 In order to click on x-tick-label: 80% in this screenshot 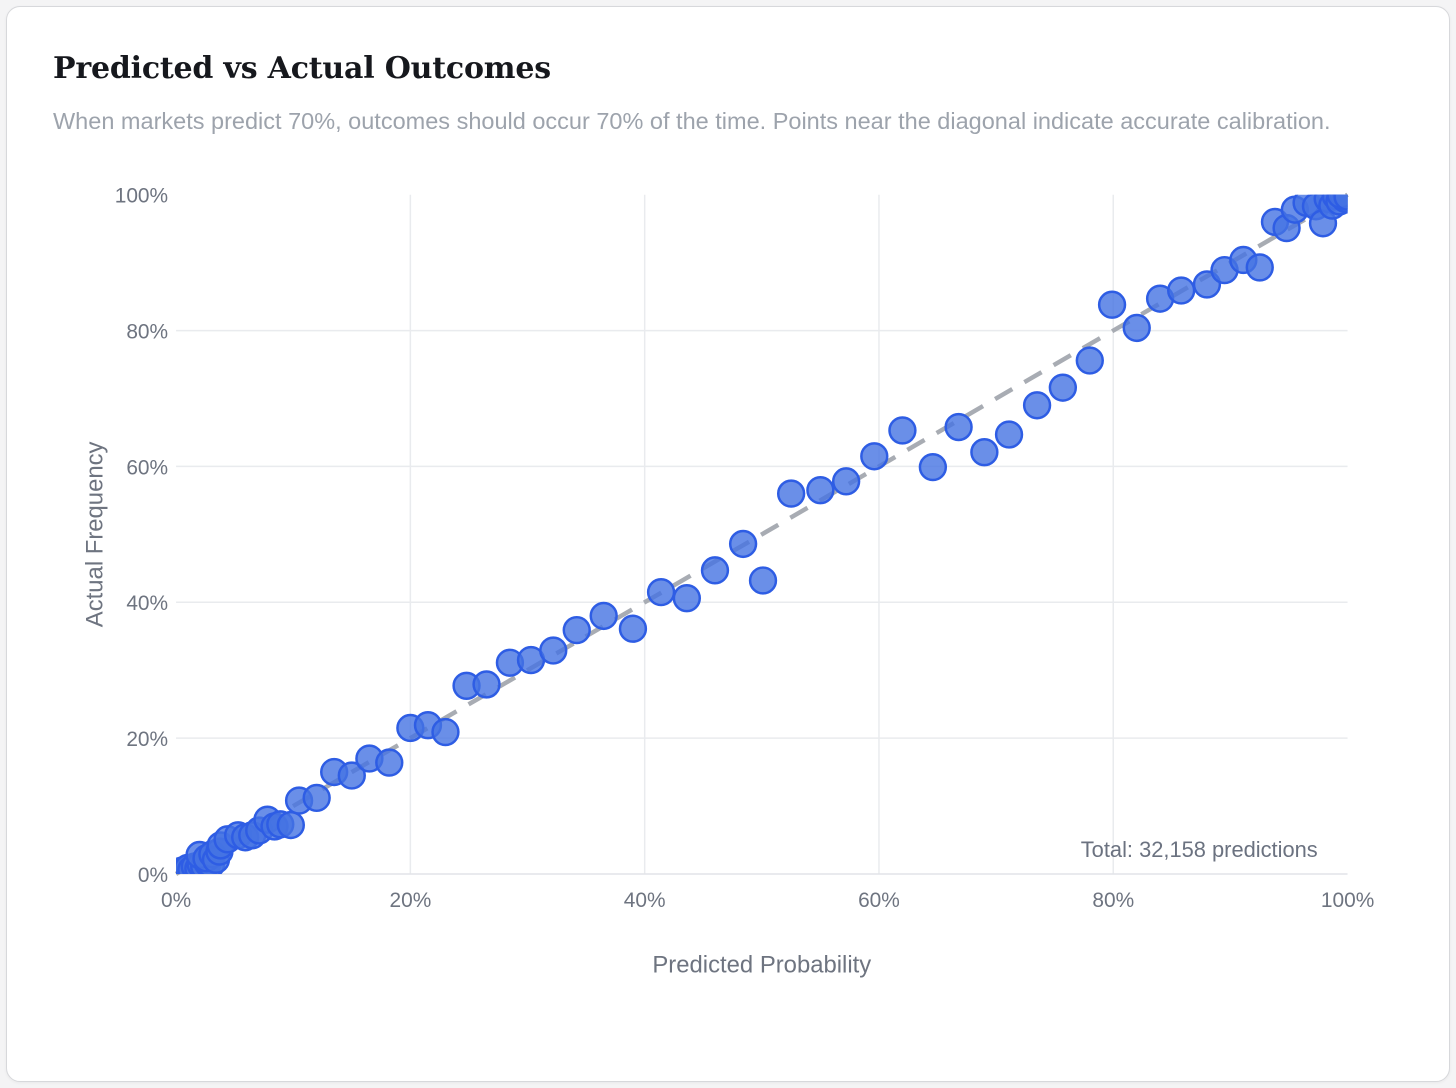, I will do `click(1113, 900)`.